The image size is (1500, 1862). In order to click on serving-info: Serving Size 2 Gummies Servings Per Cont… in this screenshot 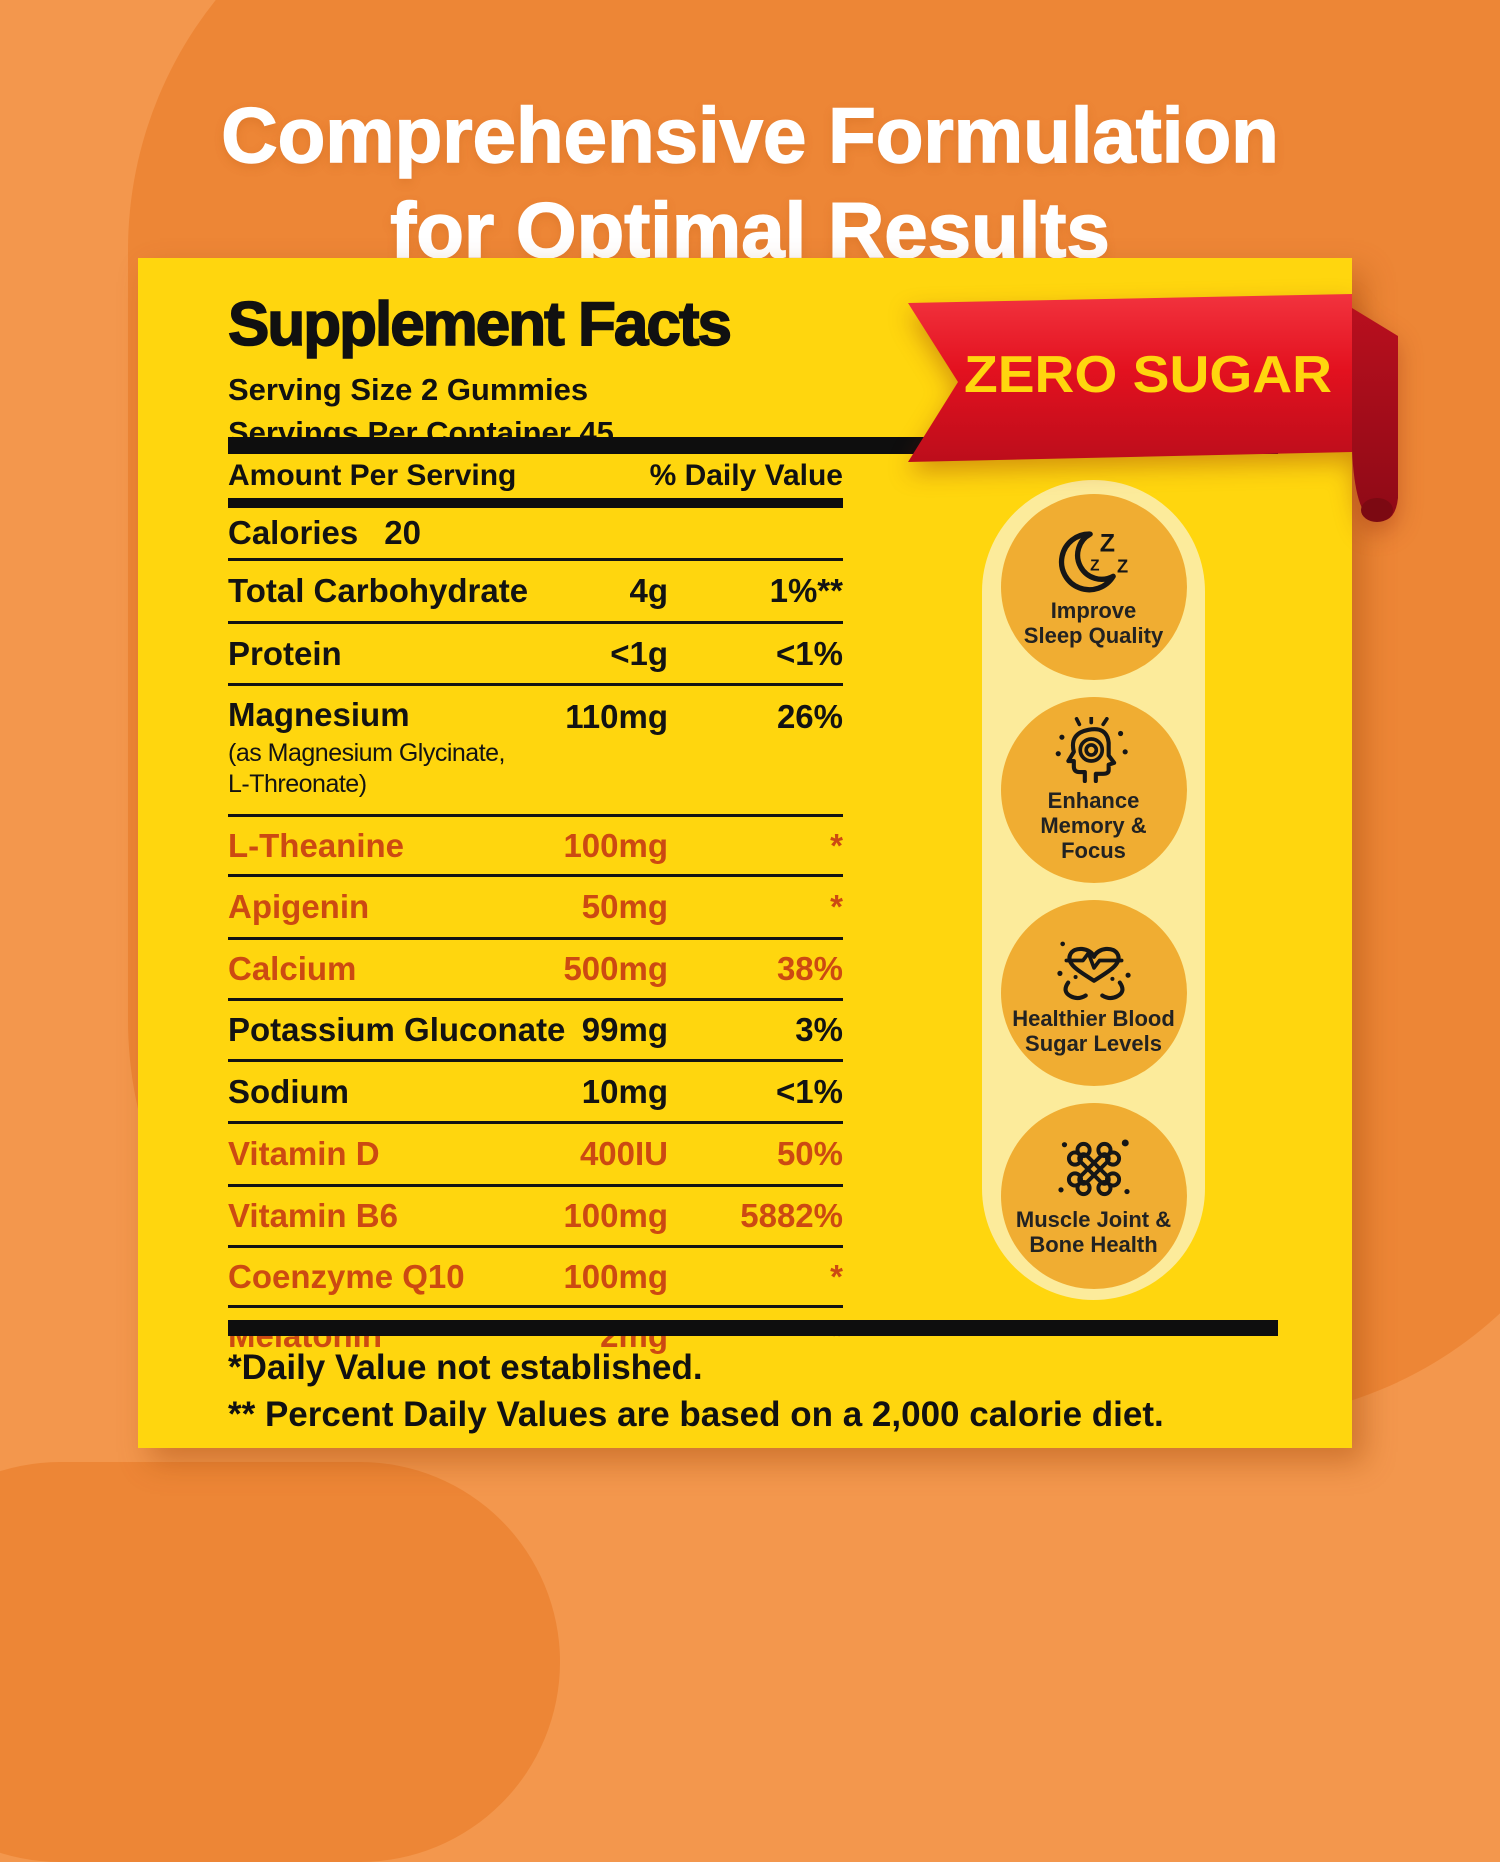, I will do `click(421, 411)`.